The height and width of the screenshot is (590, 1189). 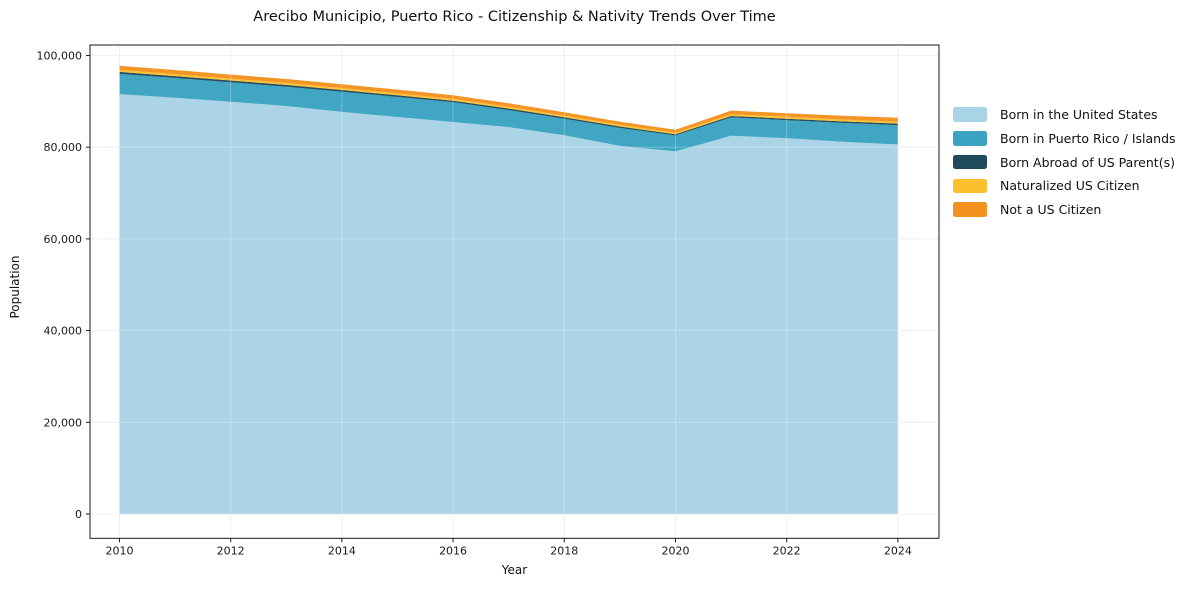 I want to click on legend-item-born-abroad-of-us-parent-s: Born Abroad of US Parent(s), so click(x=1064, y=162).